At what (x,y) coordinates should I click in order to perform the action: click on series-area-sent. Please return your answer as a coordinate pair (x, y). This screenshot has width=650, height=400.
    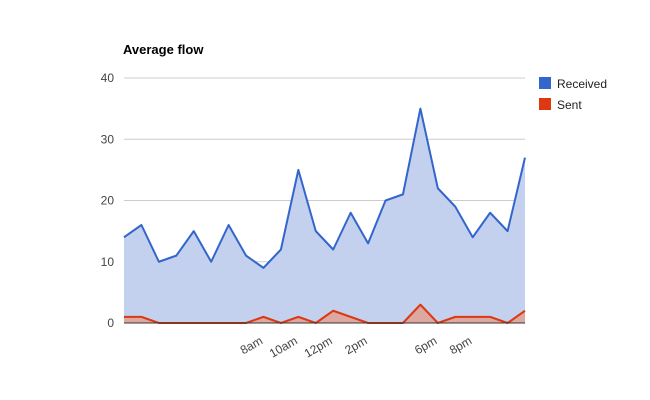
    Looking at the image, I should click on (324, 313).